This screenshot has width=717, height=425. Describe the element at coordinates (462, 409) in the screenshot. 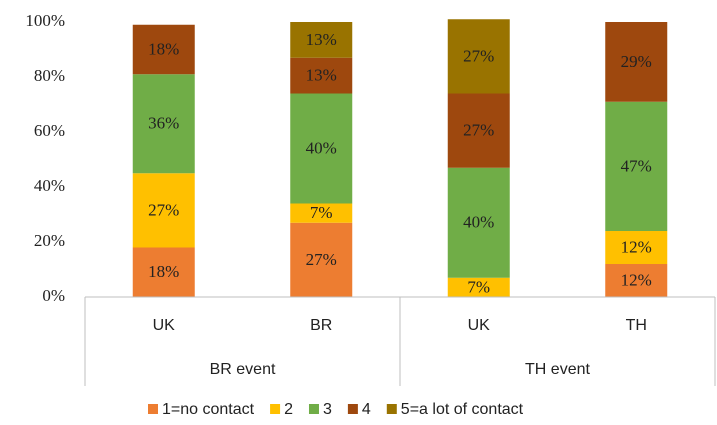

I see `legend-label: 5=a lot of contact` at that location.